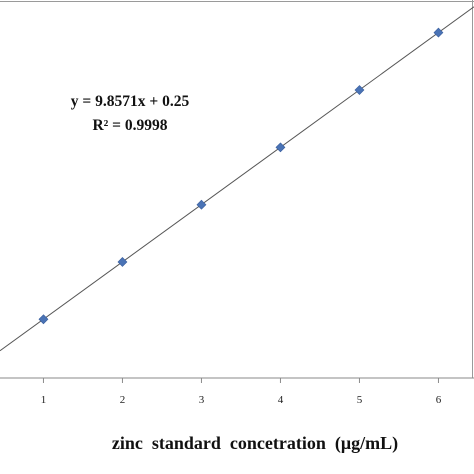 The width and height of the screenshot is (474, 474). I want to click on x-tick-label: 1, so click(44, 400).